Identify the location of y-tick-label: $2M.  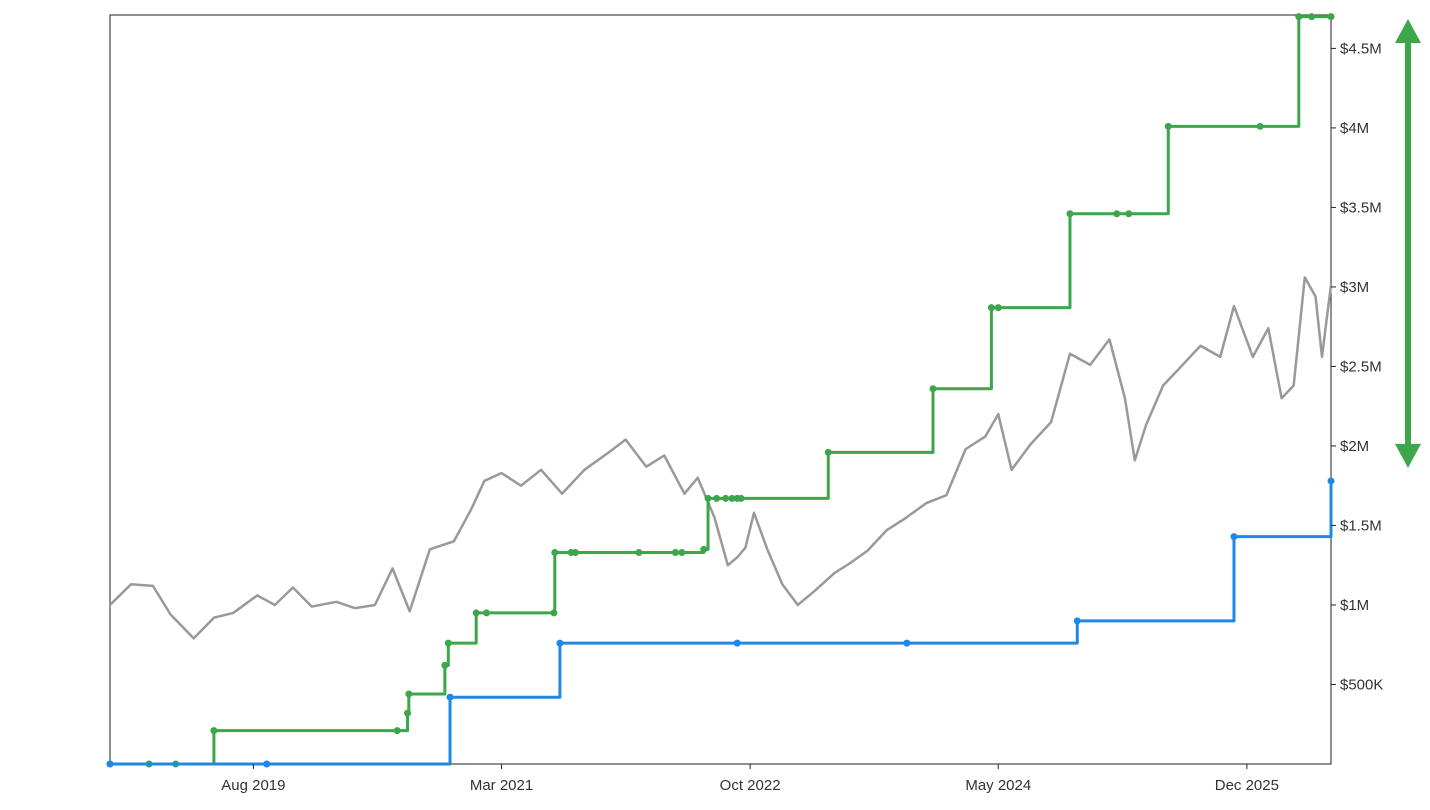
(1354, 446).